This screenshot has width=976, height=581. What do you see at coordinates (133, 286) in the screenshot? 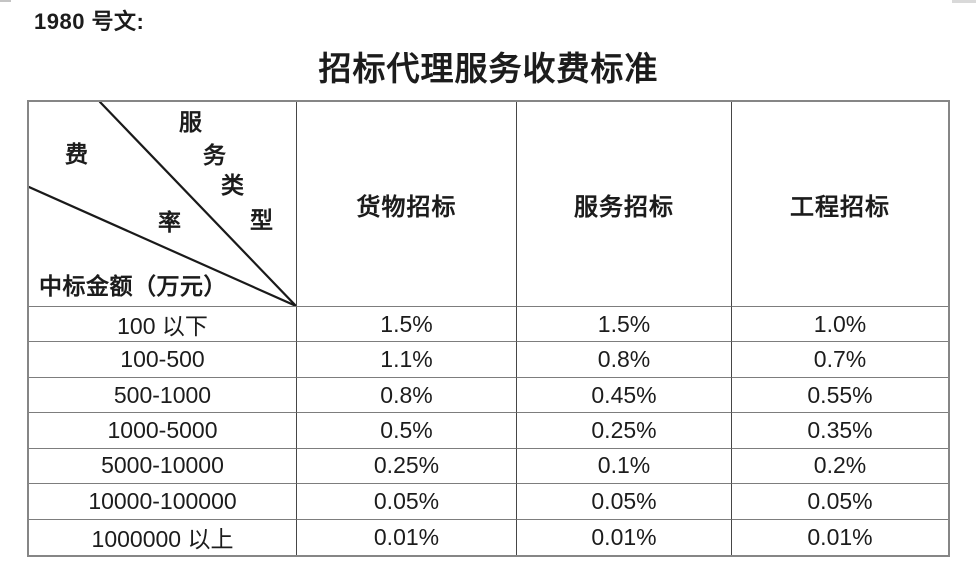
I see `corner-amount-label: 中标金额（万元）` at bounding box center [133, 286].